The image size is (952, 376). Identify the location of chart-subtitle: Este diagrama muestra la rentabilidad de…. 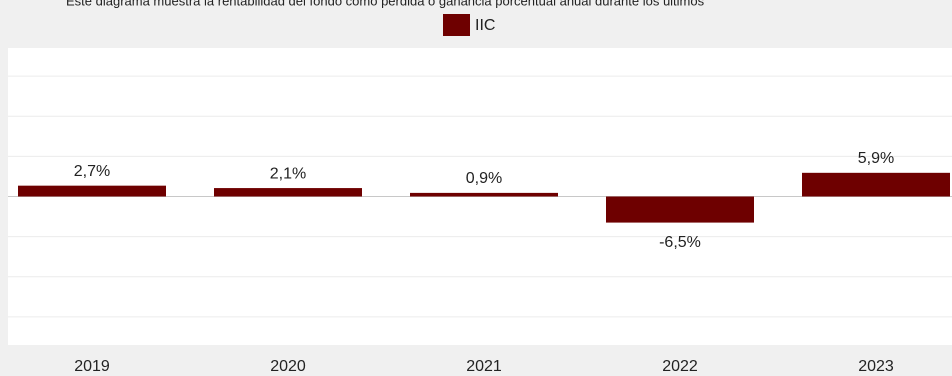
(385, 4).